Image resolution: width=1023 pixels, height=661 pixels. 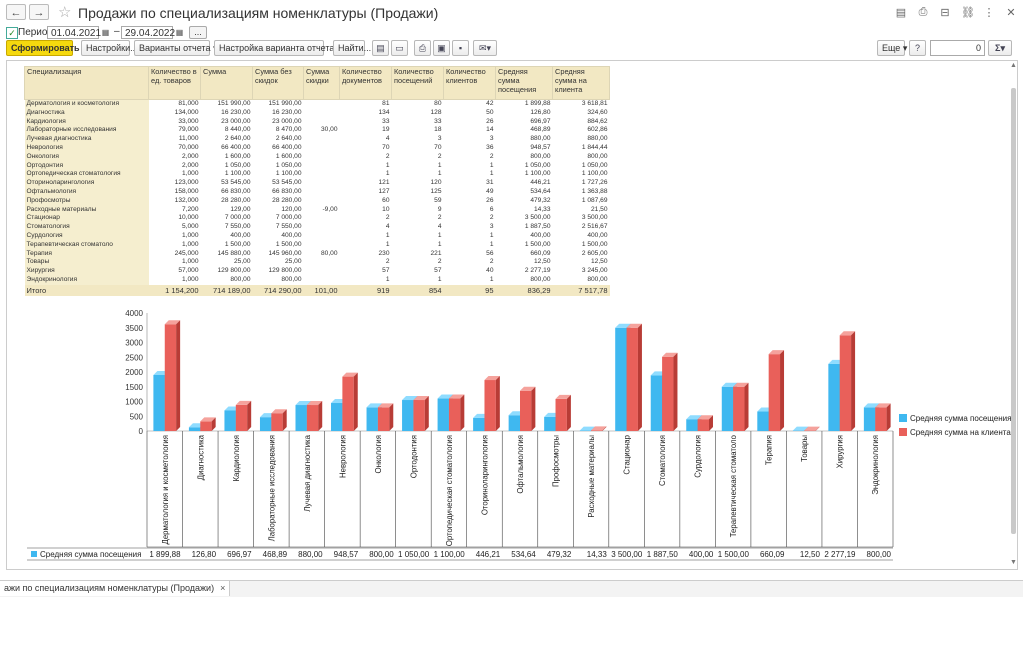 What do you see at coordinates (956, 12) in the screenshot?
I see `window-actions: ▤ ⎙ ⊟ ⛓ ⋮ ✕` at bounding box center [956, 12].